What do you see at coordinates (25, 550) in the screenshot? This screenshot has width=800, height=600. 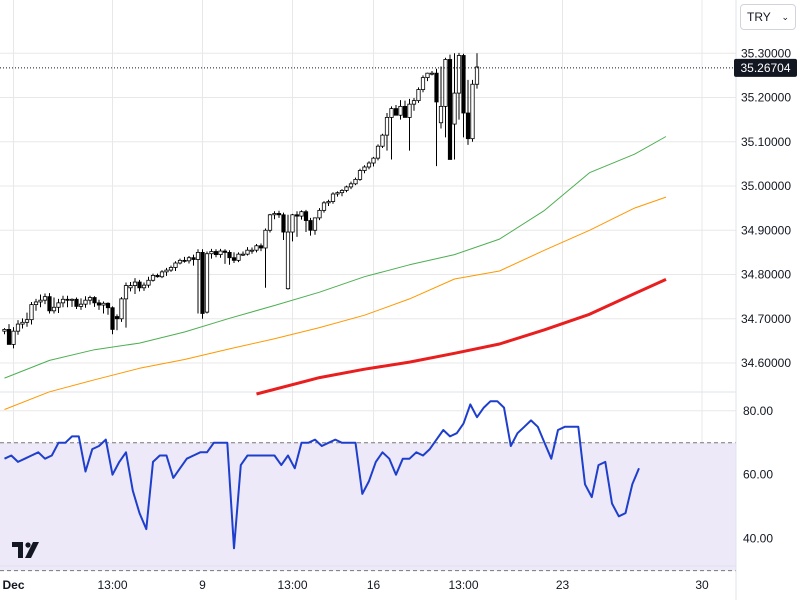 I see `tradingview-logo` at bounding box center [25, 550].